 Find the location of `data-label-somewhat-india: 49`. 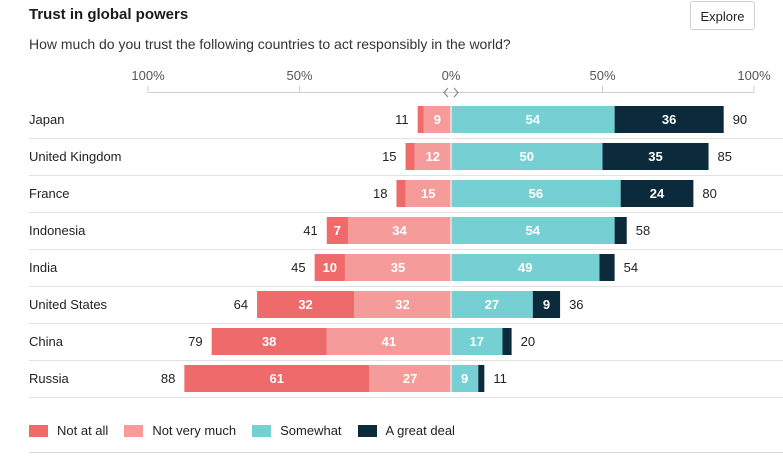

data-label-somewhat-india: 49 is located at coordinates (525, 267).